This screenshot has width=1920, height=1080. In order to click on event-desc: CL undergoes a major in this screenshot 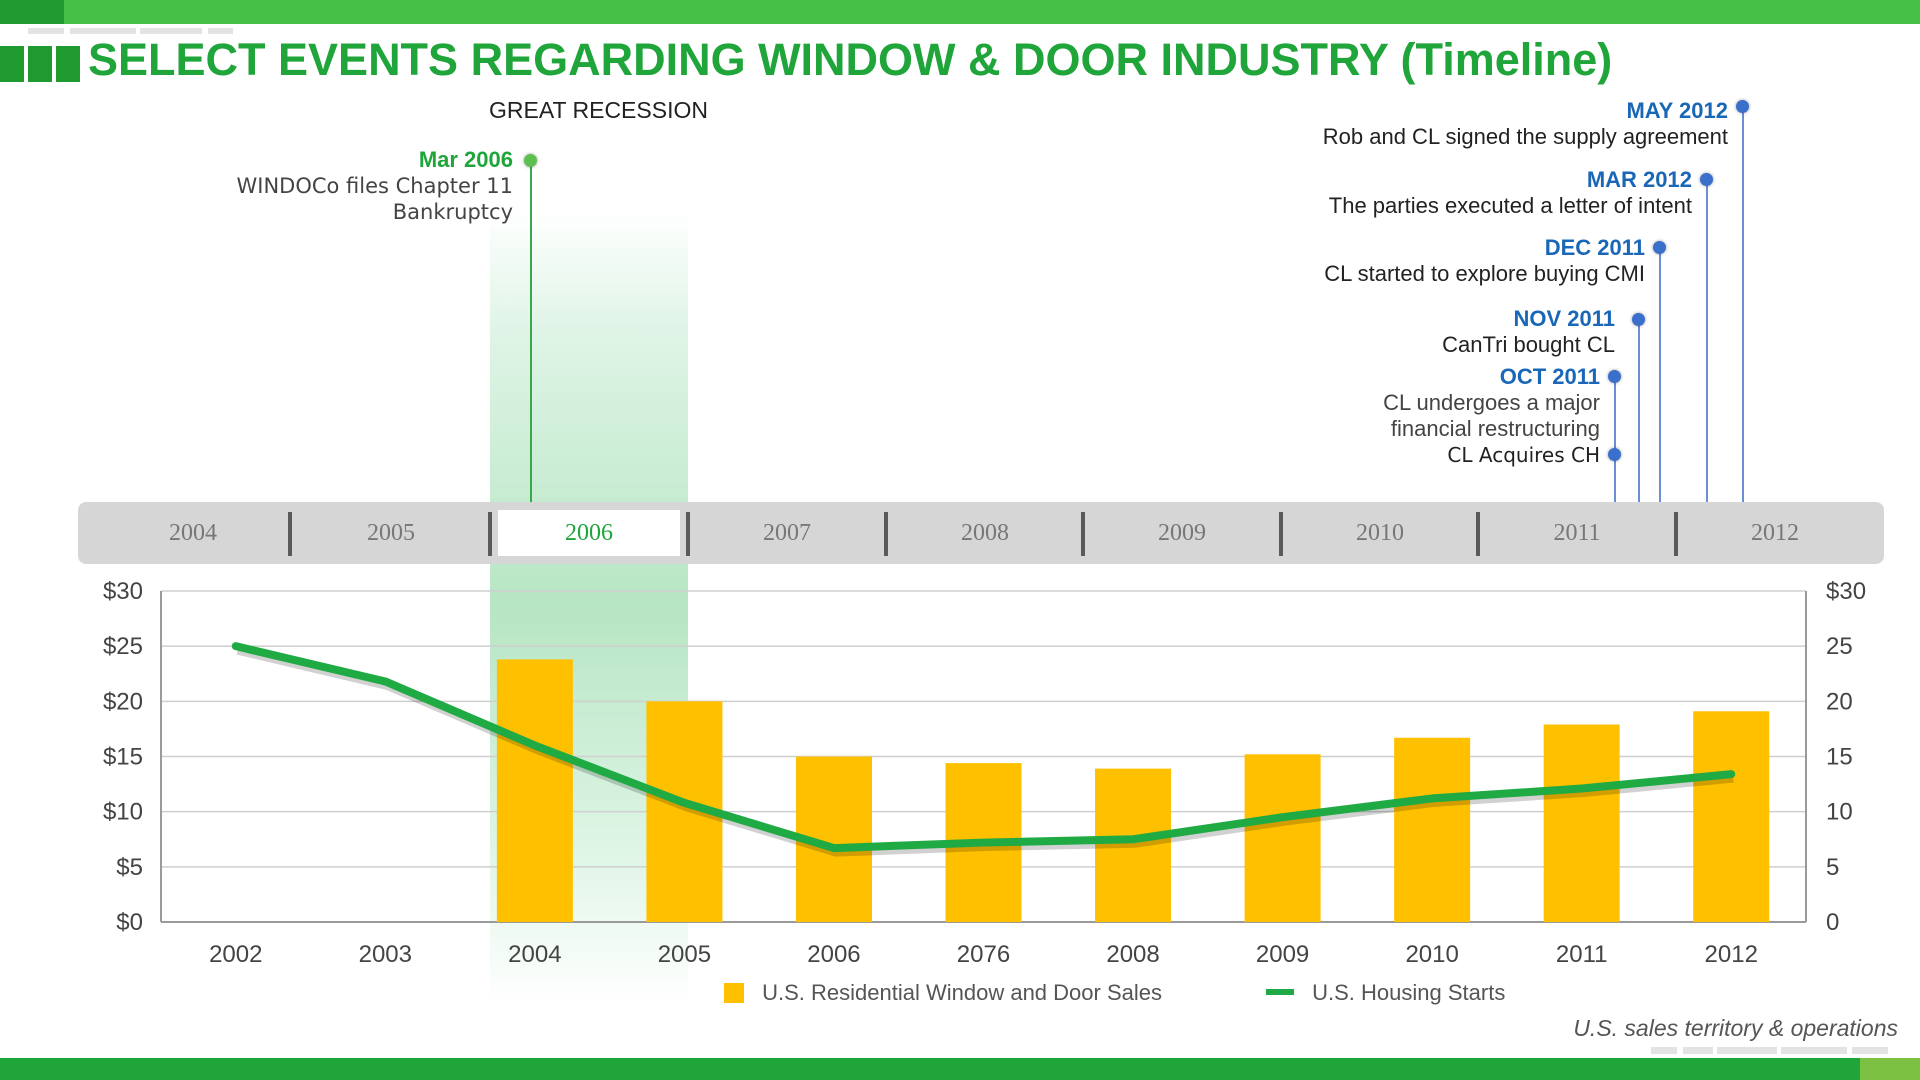, I will do `click(1491, 402)`.